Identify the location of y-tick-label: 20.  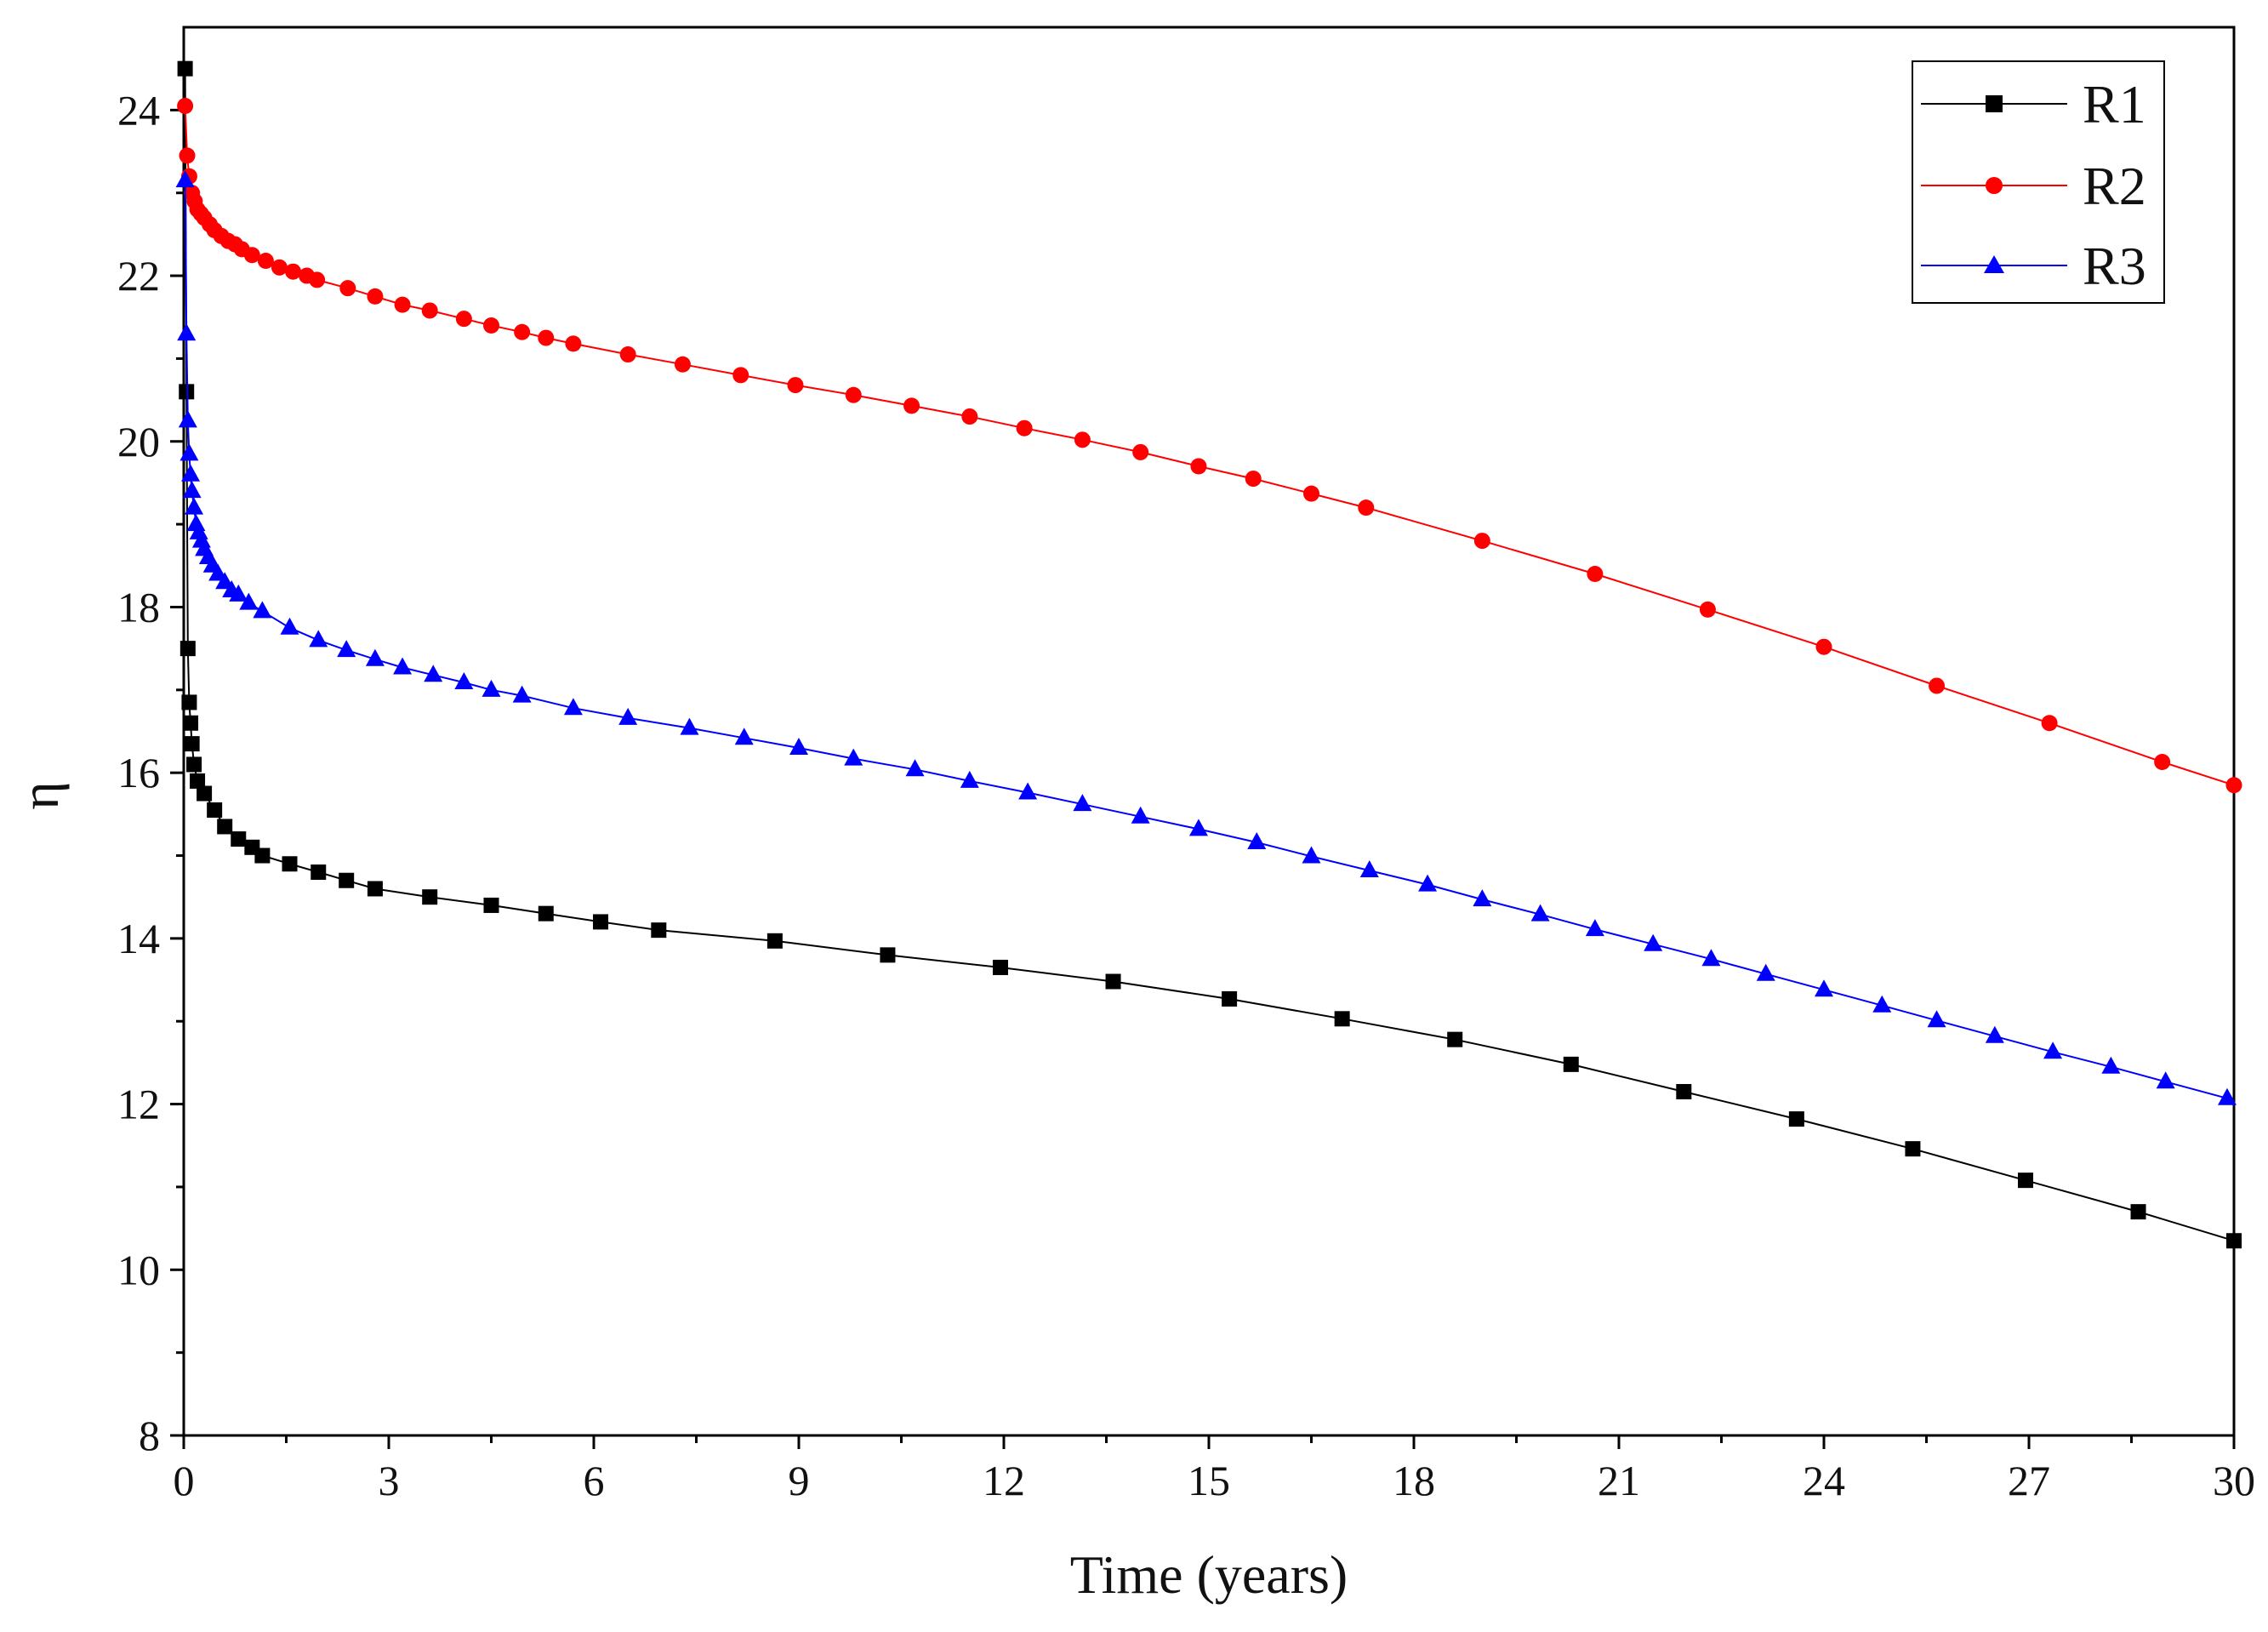
(138, 441).